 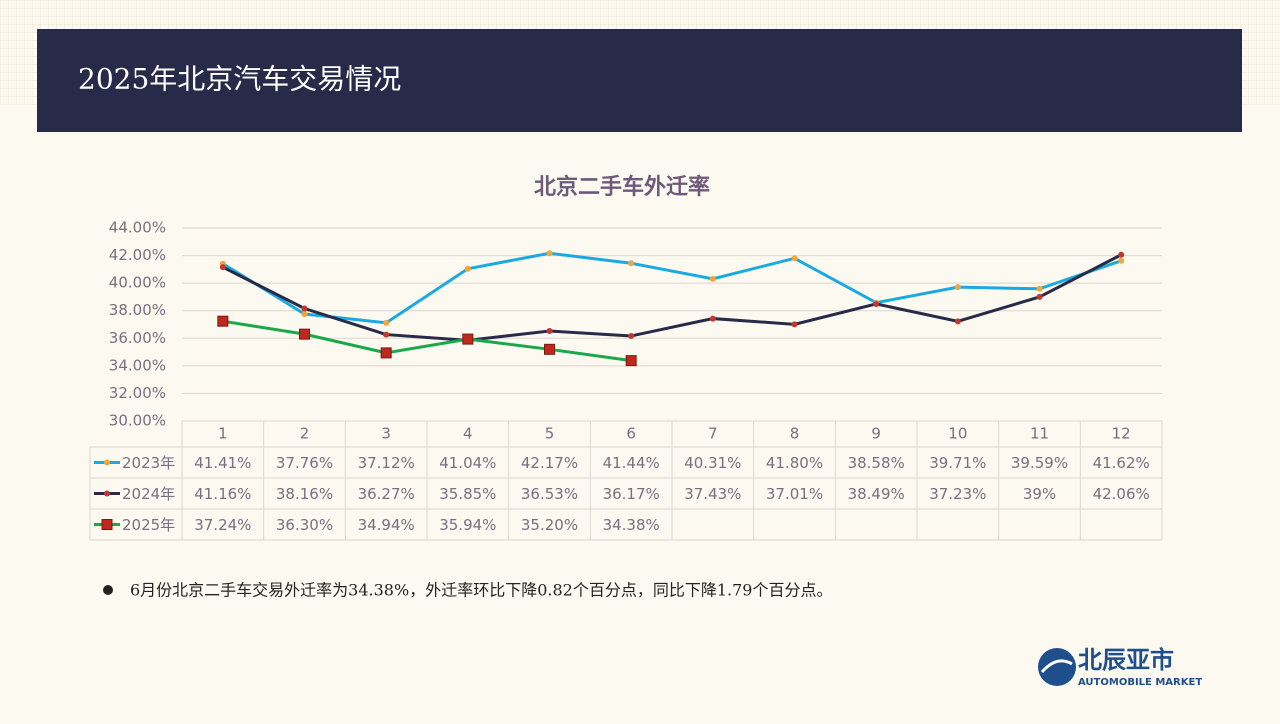 What do you see at coordinates (468, 434) in the screenshot?
I see `x-tick-label: 4` at bounding box center [468, 434].